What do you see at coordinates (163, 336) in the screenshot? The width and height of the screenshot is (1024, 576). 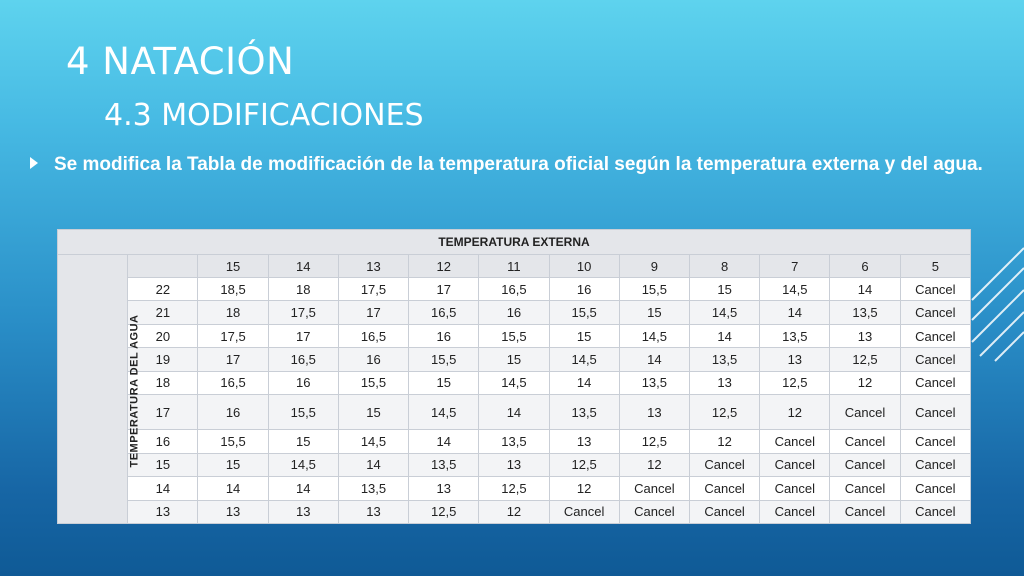 I see `water-temp-cell: 20` at bounding box center [163, 336].